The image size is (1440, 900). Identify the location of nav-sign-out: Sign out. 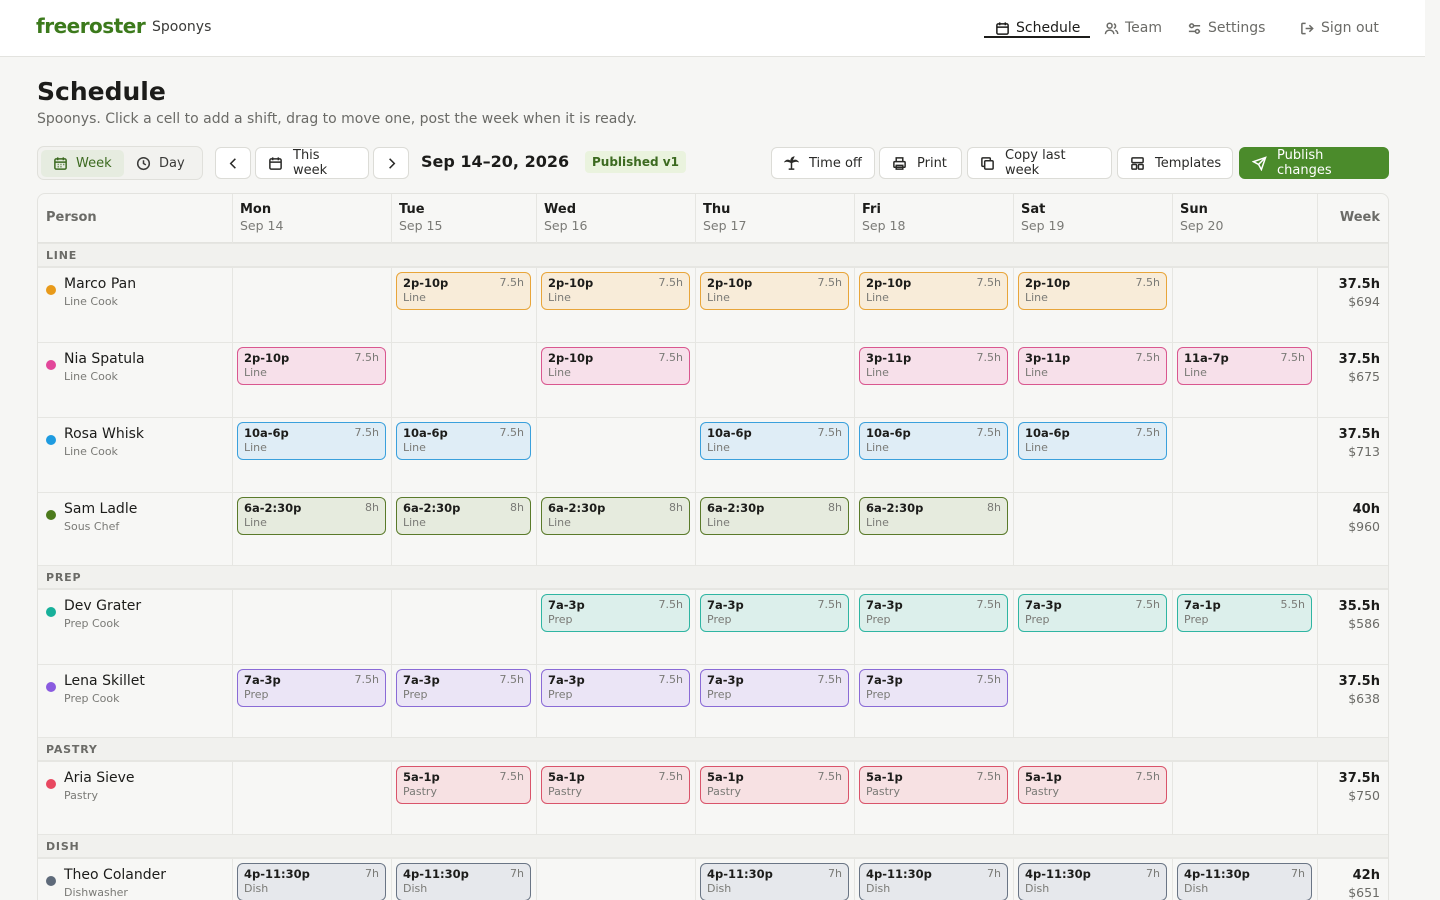
(1339, 28).